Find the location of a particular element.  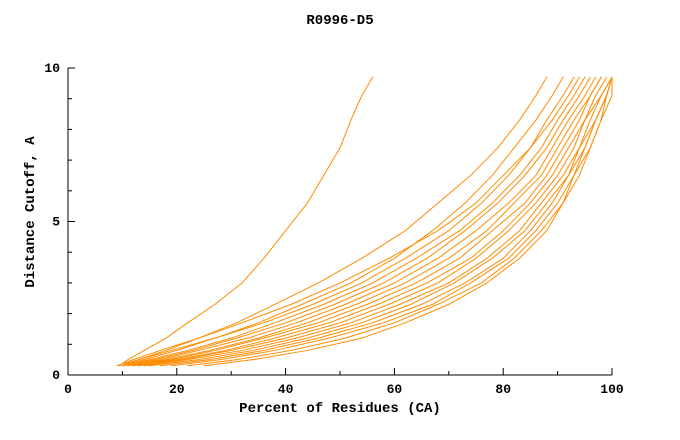

x-tick-label: 60 is located at coordinates (395, 389).